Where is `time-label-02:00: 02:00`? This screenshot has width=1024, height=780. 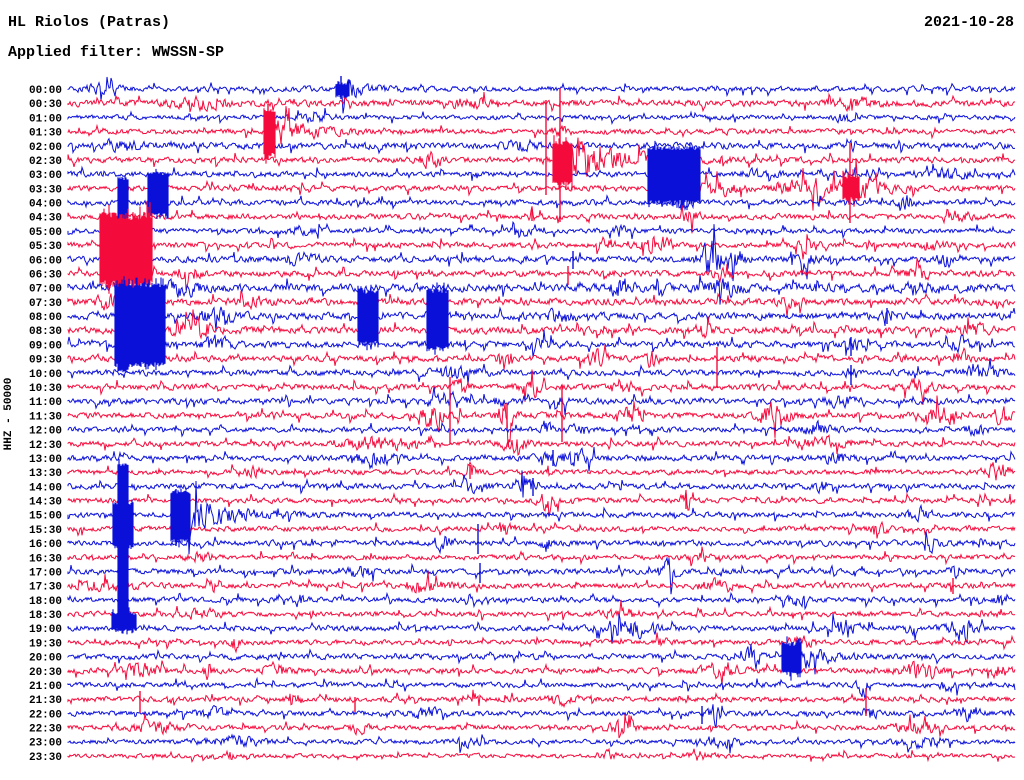
time-label-02:00: 02:00 is located at coordinates (45, 148).